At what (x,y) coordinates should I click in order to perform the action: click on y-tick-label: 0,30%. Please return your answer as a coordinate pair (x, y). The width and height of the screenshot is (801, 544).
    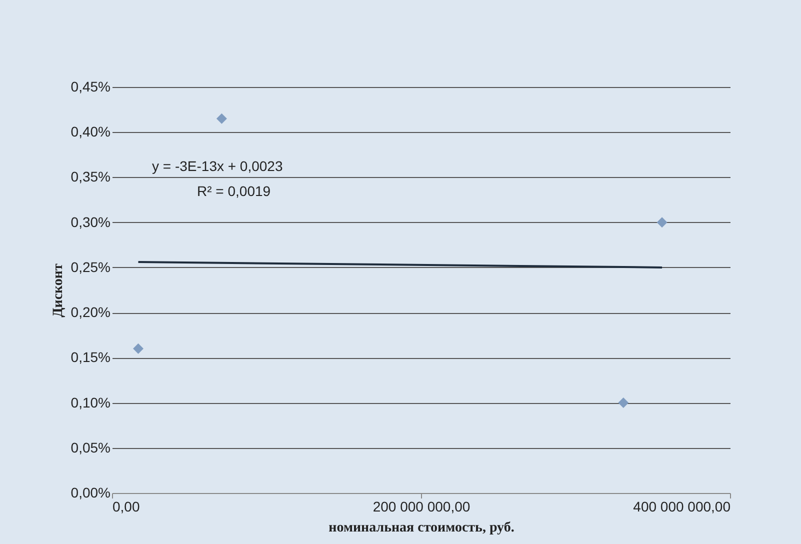
    Looking at the image, I should click on (90, 222).